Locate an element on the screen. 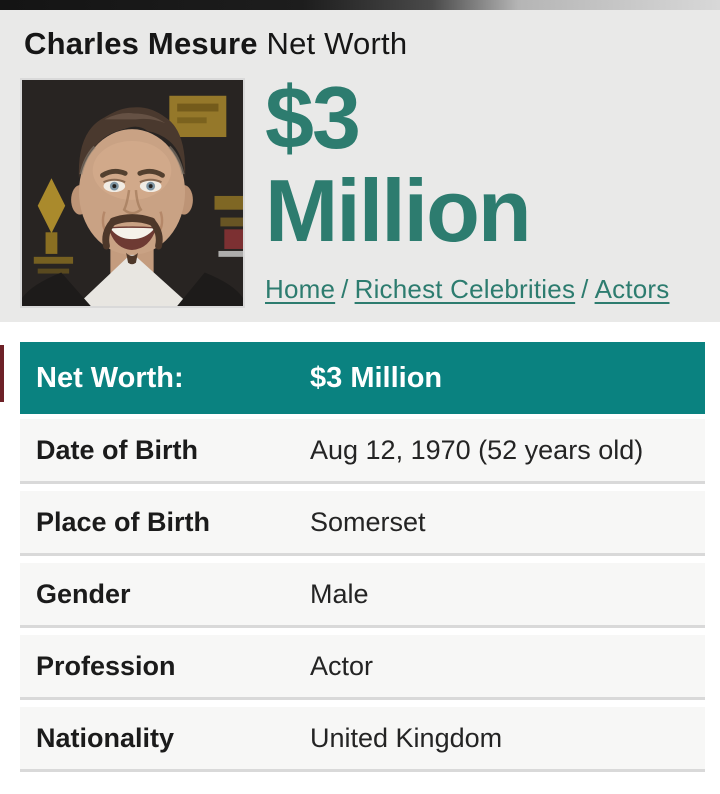  table-row-place-of-birth: Place of Birth Somerset is located at coordinates (362, 523).